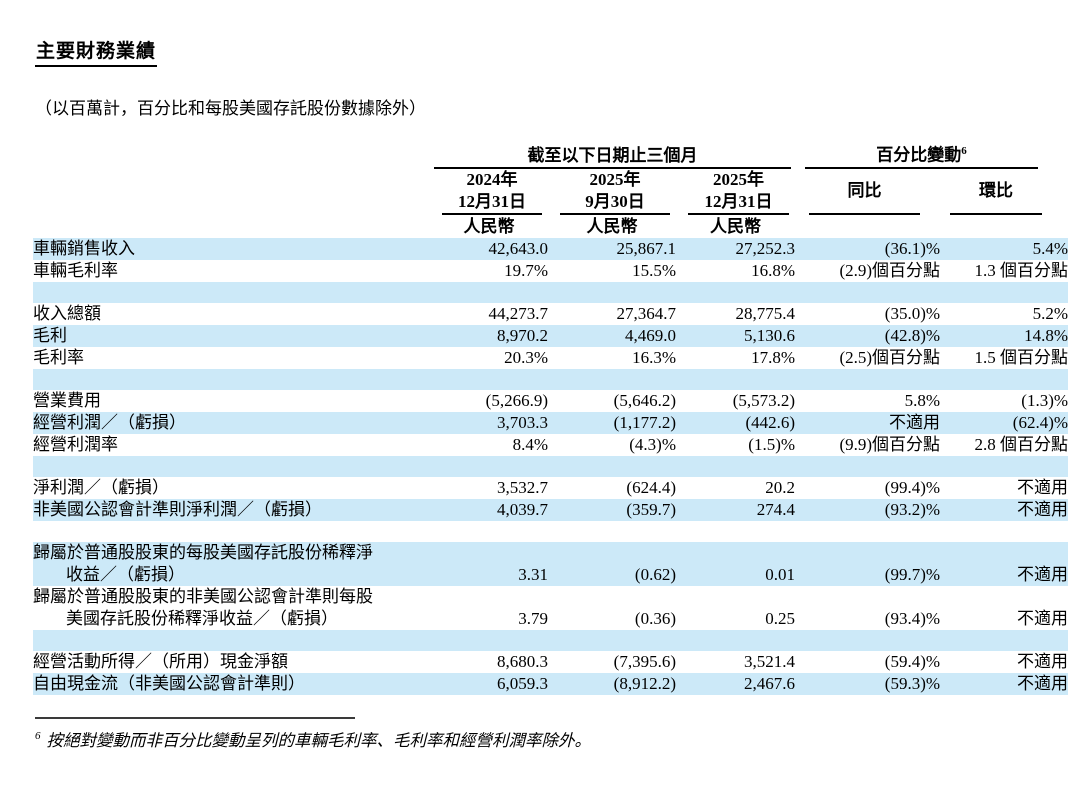  I want to click on value-cell: 5.2%, so click(1050, 313).